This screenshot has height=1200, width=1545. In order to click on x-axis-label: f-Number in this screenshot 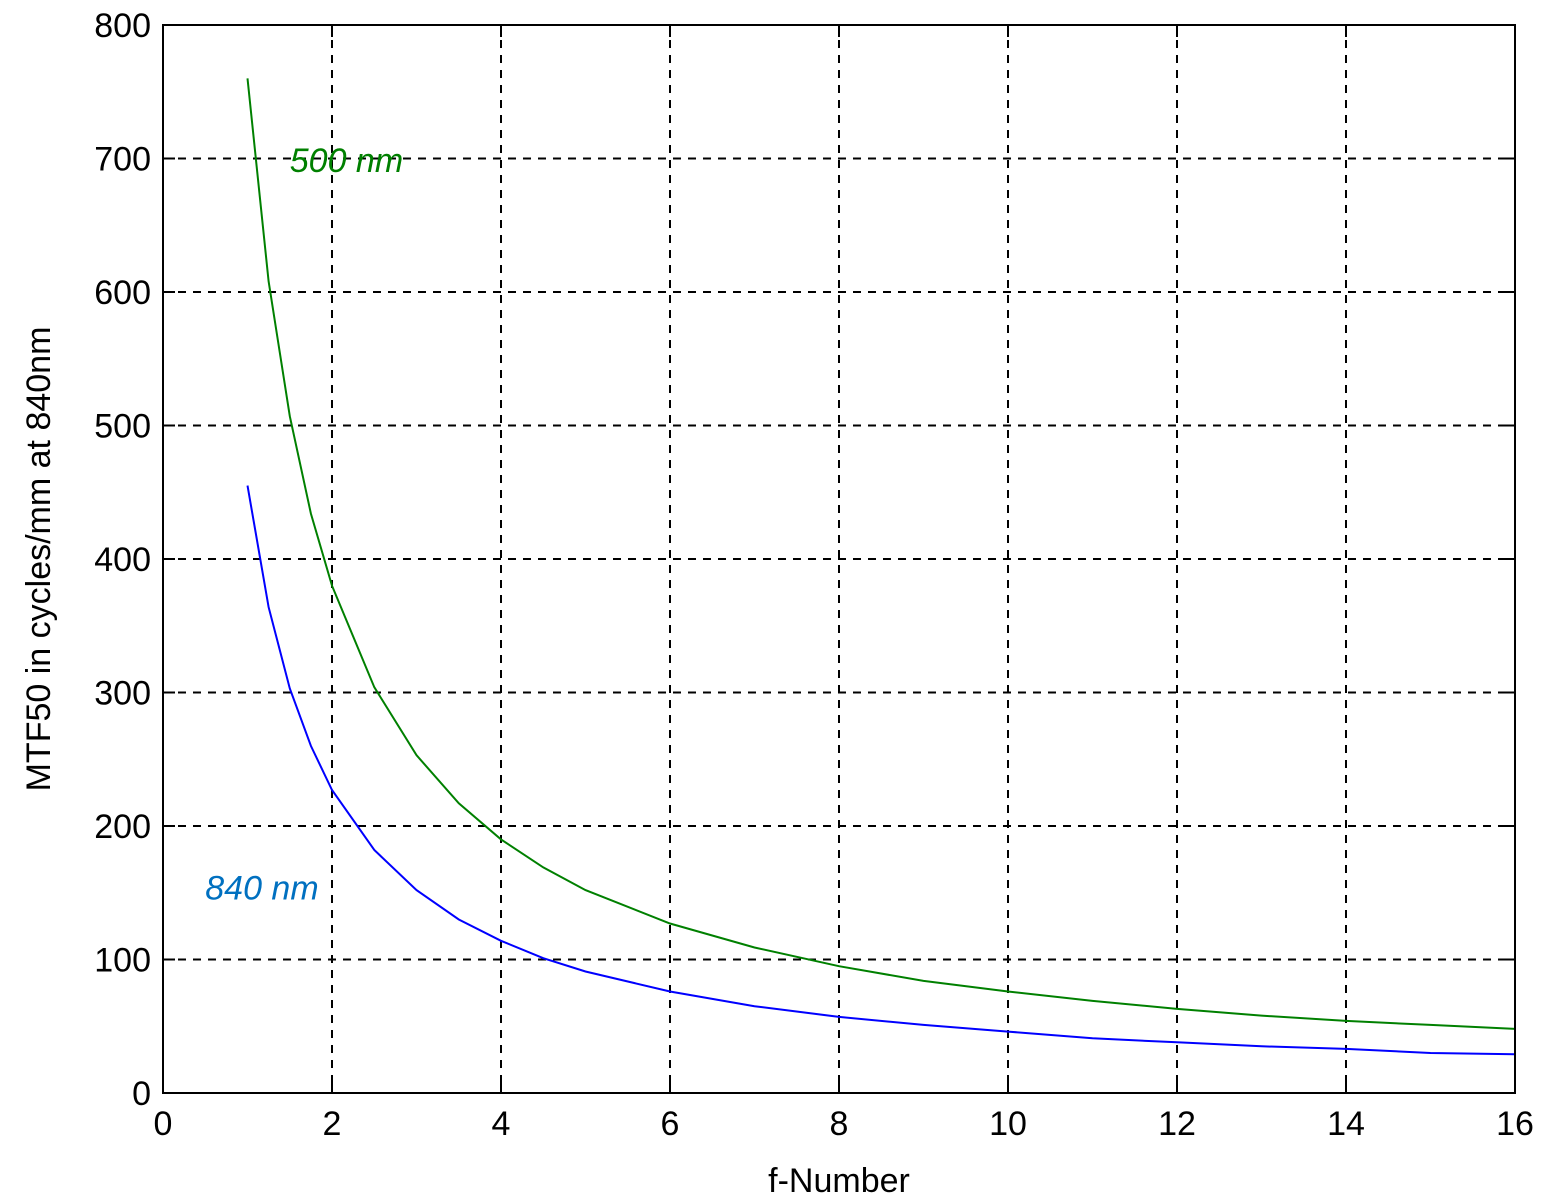, I will do `click(839, 1181)`.